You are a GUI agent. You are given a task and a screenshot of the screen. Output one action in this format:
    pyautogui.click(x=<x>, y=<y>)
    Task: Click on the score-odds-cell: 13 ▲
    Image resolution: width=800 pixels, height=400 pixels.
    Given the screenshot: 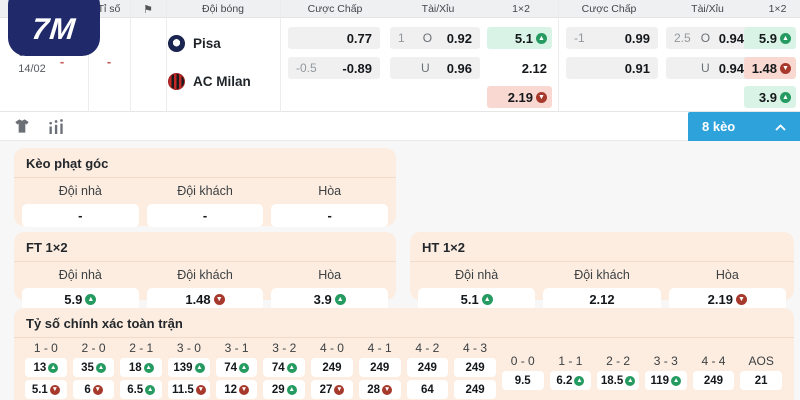 What is the action you would take?
    pyautogui.click(x=46, y=367)
    